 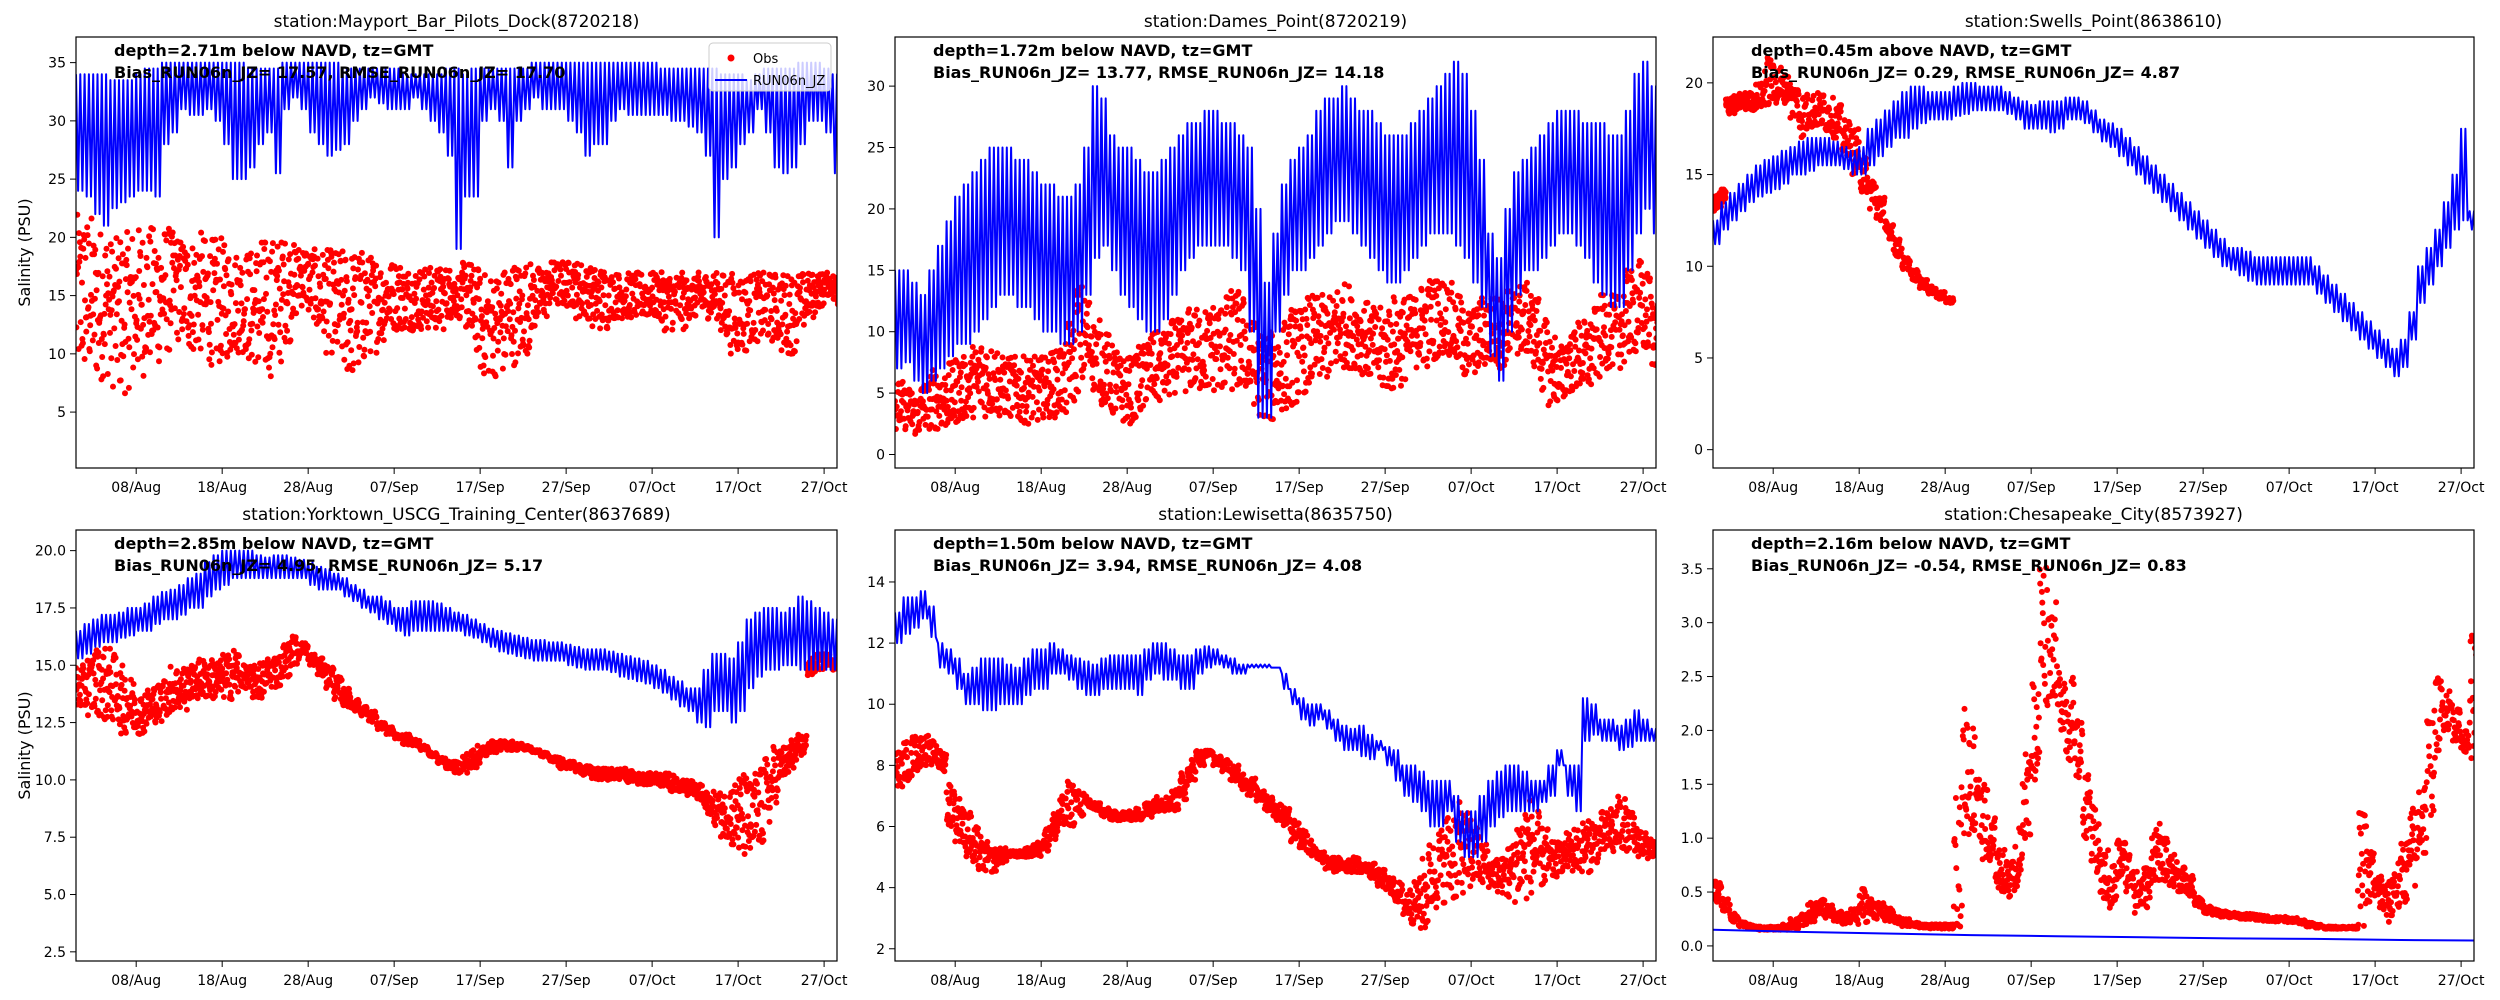 I want to click on y-tick-label: 30, so click(x=876, y=87).